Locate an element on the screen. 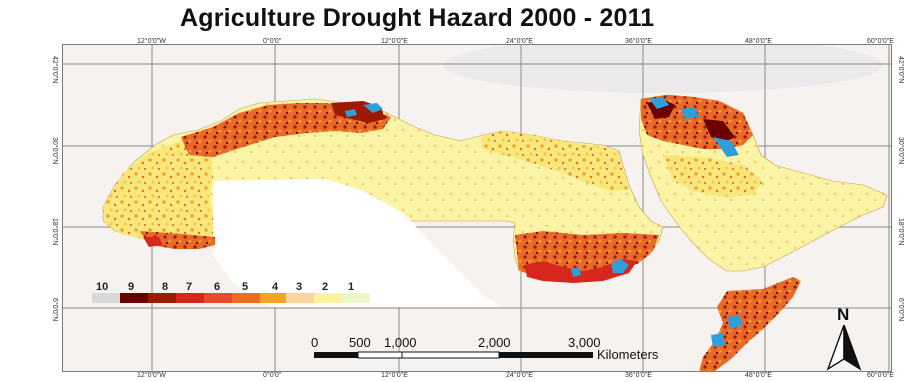 The width and height of the screenshot is (922, 382). scale-unit: Kilometers is located at coordinates (628, 354).